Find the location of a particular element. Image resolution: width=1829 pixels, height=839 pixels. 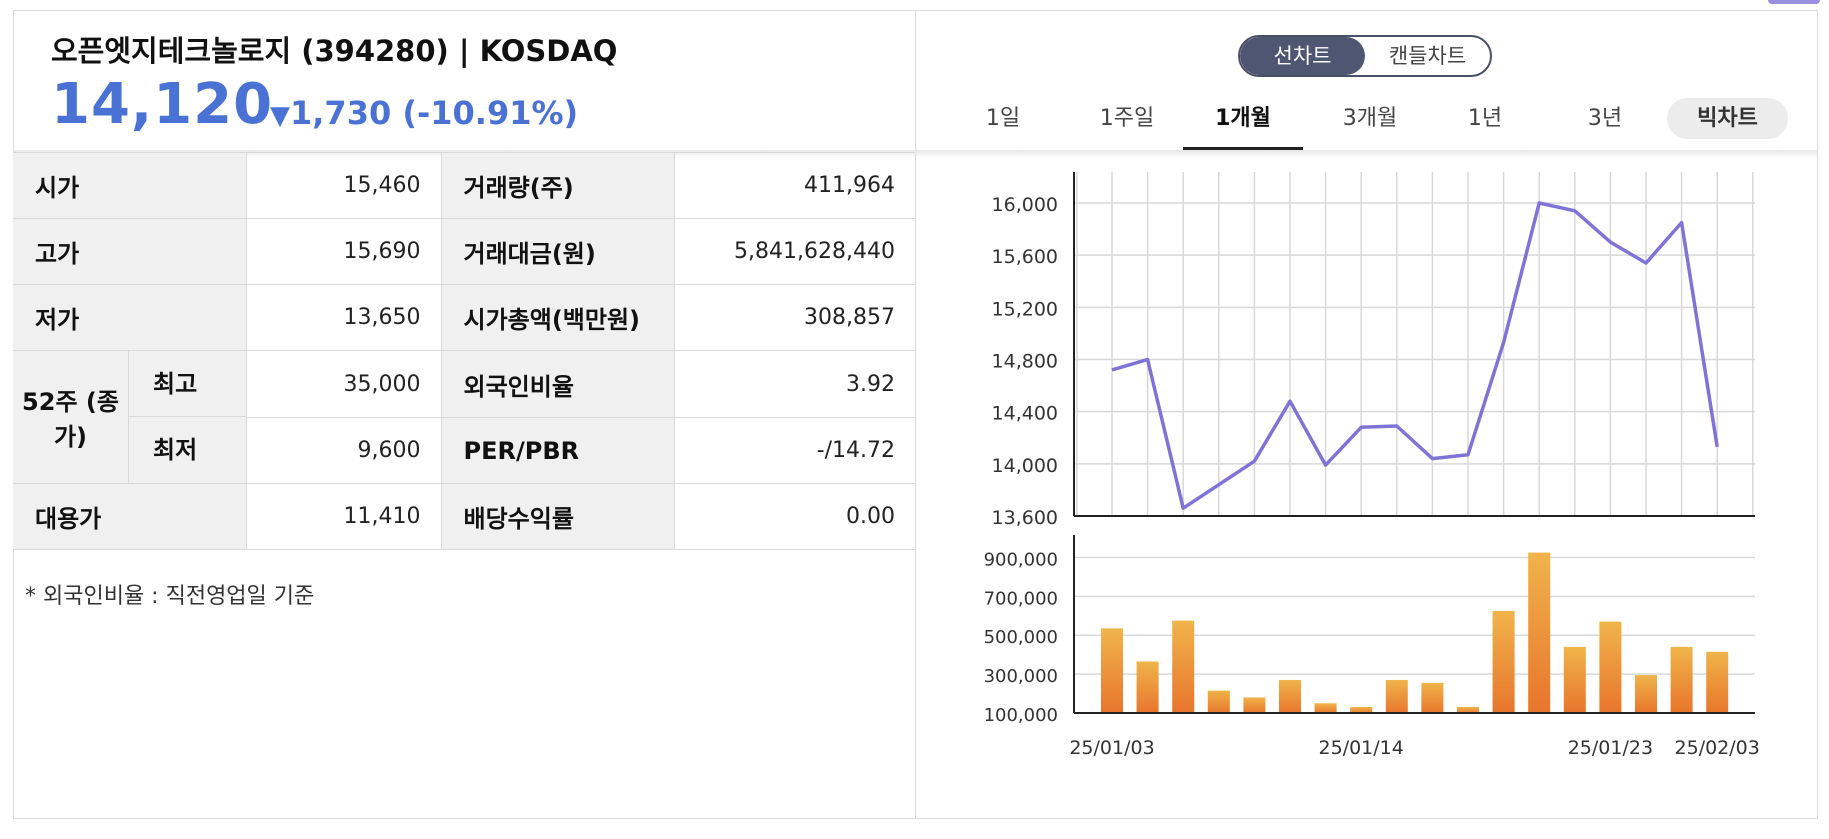

dividend-label: 배당수익률 is located at coordinates (558, 516).